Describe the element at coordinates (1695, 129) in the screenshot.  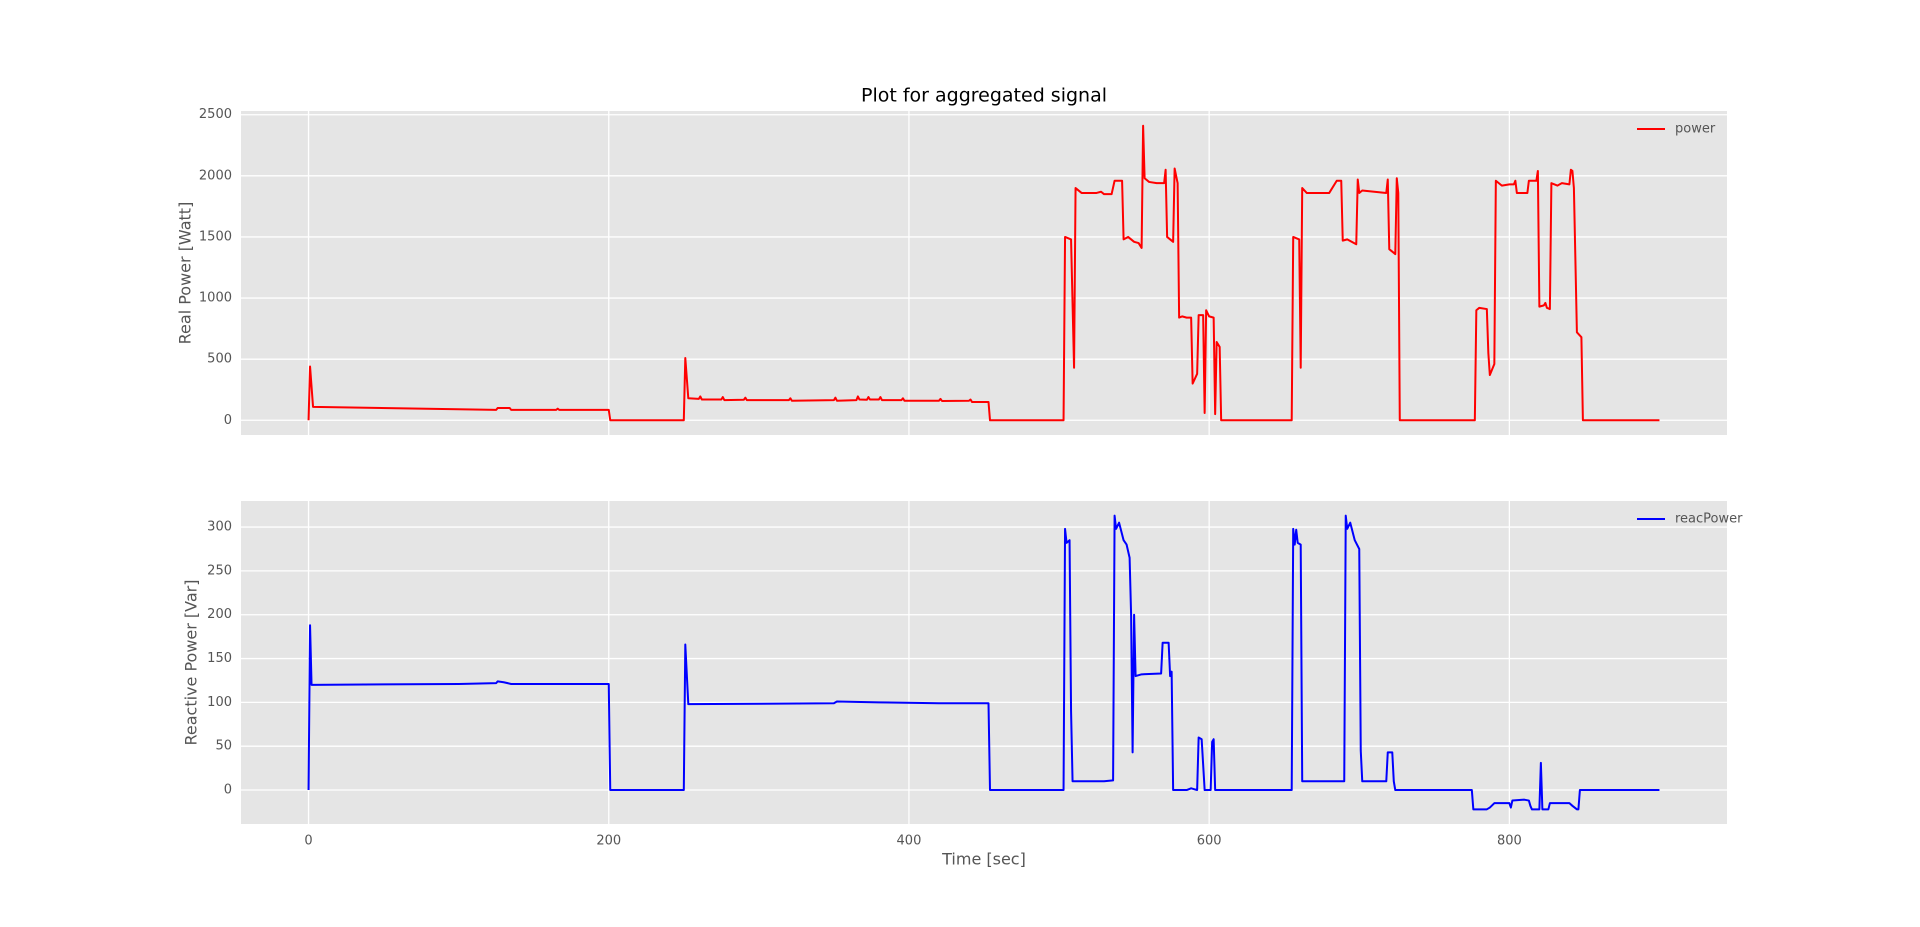
I see `legend-label: power` at that location.